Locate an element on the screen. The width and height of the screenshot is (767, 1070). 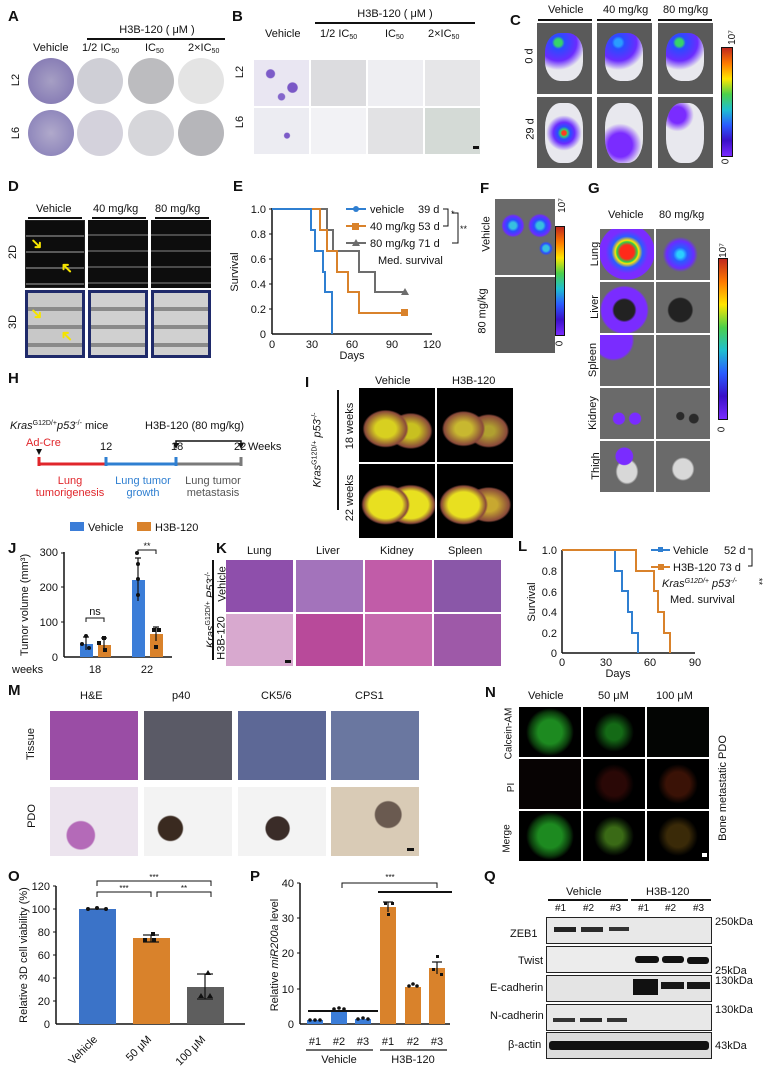
migration-l2-vehicle is located at coordinates (281, 83).